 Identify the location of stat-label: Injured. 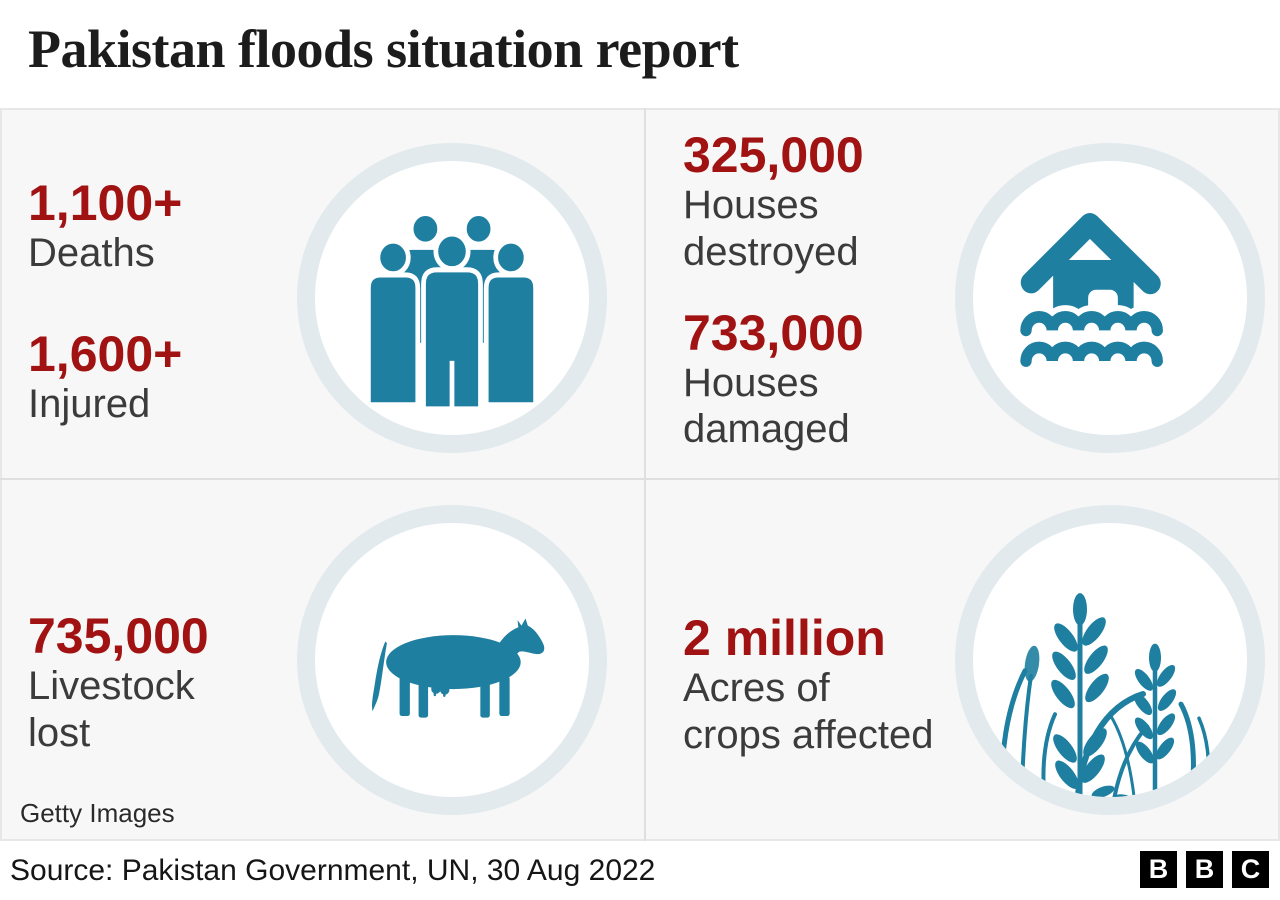
(89, 403).